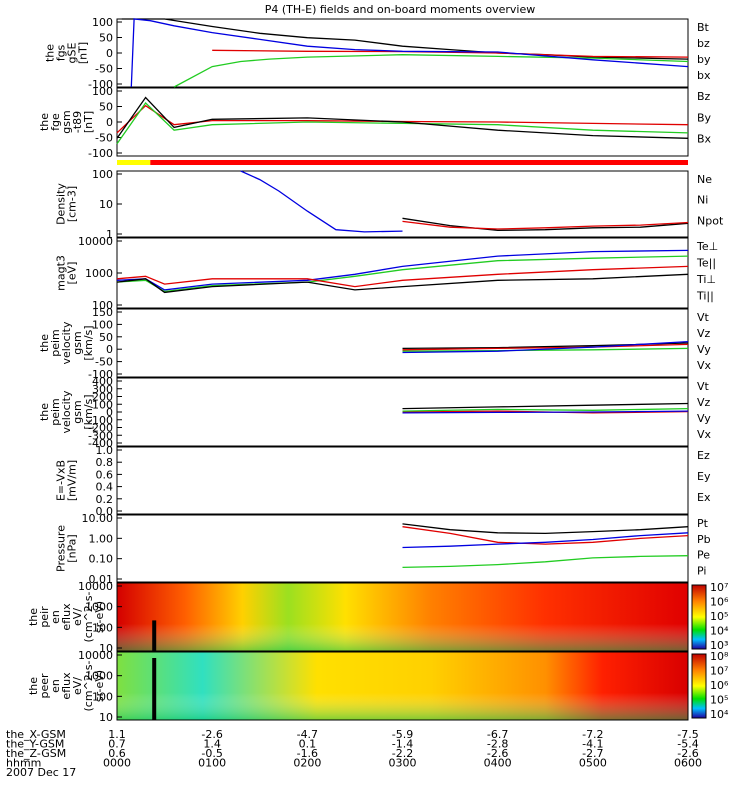 The width and height of the screenshot is (750, 800). What do you see at coordinates (61, 480) in the screenshot?
I see `y-axis-label: E=-VxB` at bounding box center [61, 480].